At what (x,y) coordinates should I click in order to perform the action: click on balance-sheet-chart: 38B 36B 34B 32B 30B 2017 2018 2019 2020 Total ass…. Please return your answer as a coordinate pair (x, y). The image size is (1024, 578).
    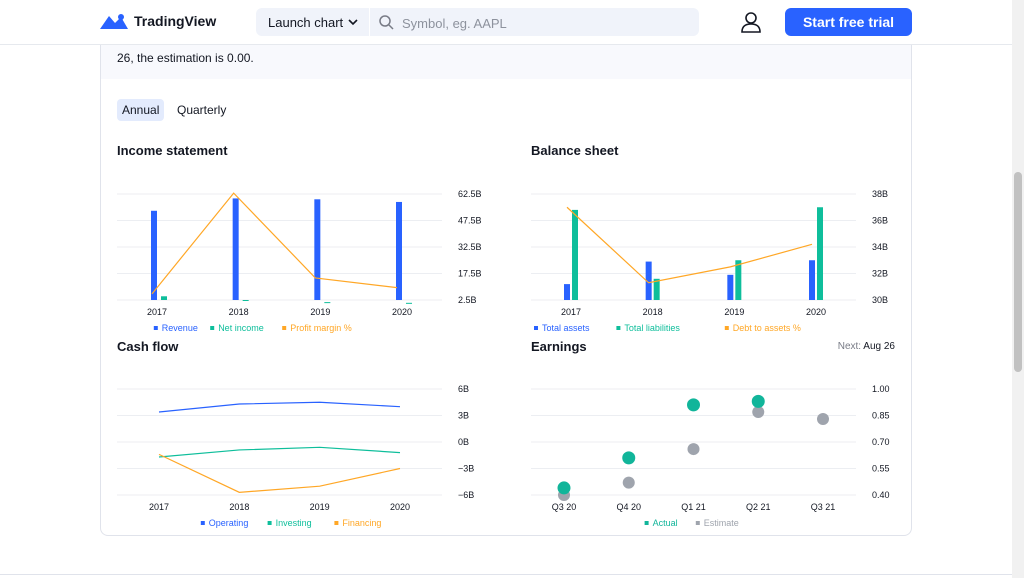
    Looking at the image, I should click on (709, 261).